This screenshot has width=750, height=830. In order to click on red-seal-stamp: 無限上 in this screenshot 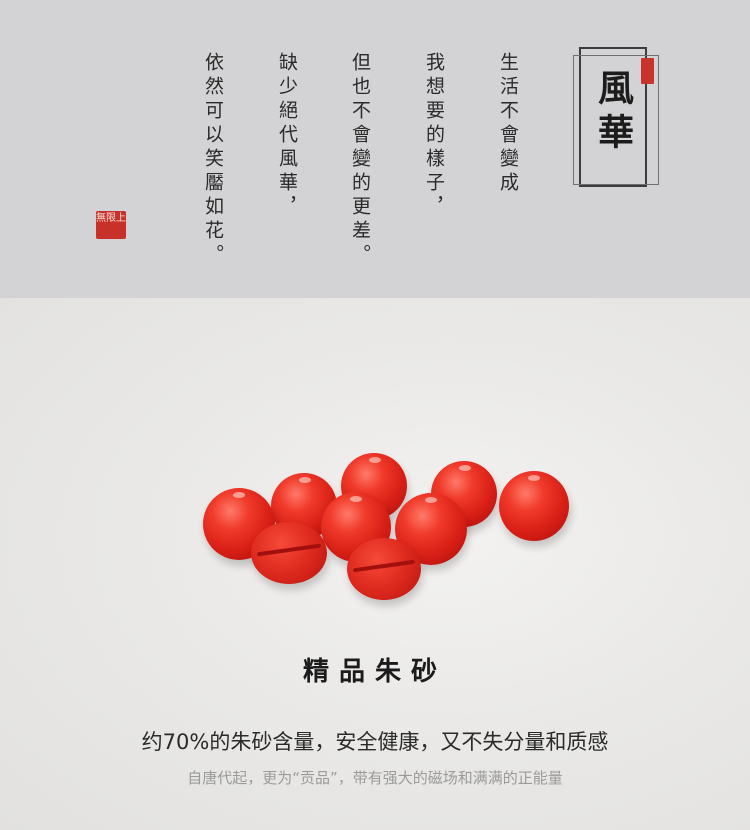, I will do `click(111, 225)`.